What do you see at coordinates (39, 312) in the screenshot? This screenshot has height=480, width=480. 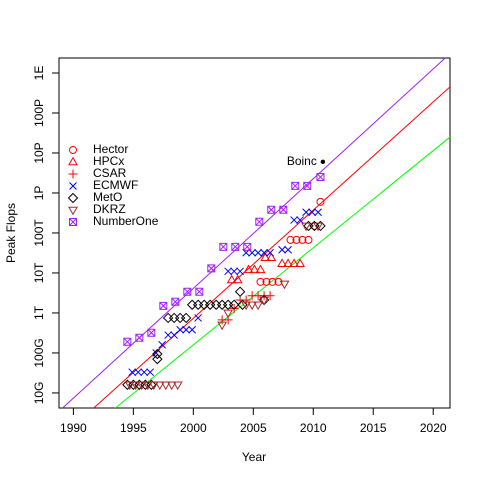 I see `y-tick-label: 1T` at bounding box center [39, 312].